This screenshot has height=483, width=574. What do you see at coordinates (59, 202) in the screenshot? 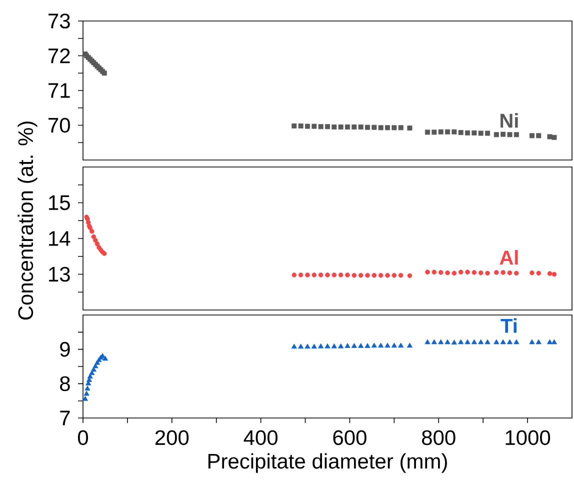
I see `y-tick-label: 15` at bounding box center [59, 202].